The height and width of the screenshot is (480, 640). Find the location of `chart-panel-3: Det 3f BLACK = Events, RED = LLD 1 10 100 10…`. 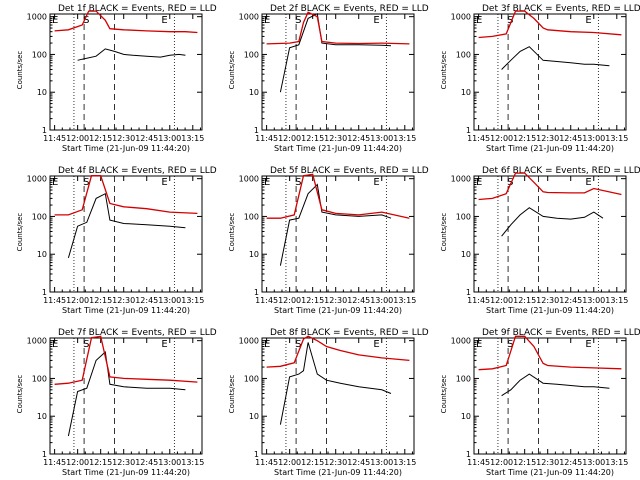

chart-panel-3: Det 3f BLACK = Events, RED = LLD 1 10 100 10… is located at coordinates (540, 78).